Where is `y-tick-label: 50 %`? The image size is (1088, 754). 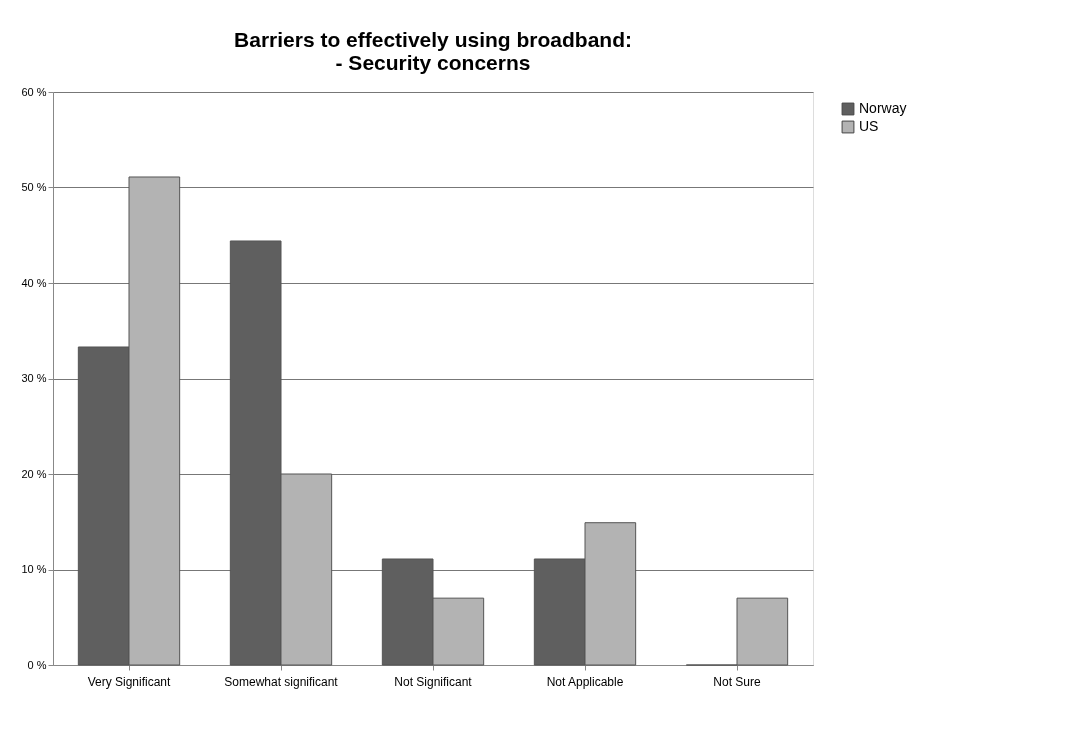 y-tick-label: 50 % is located at coordinates (34, 187).